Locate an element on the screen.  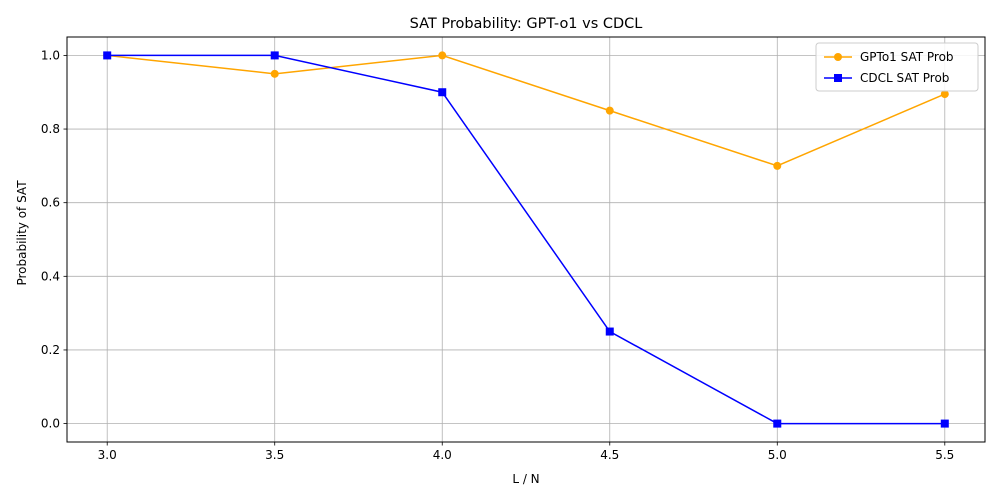
y-tick-label: 0.8 is located at coordinates (50, 129).